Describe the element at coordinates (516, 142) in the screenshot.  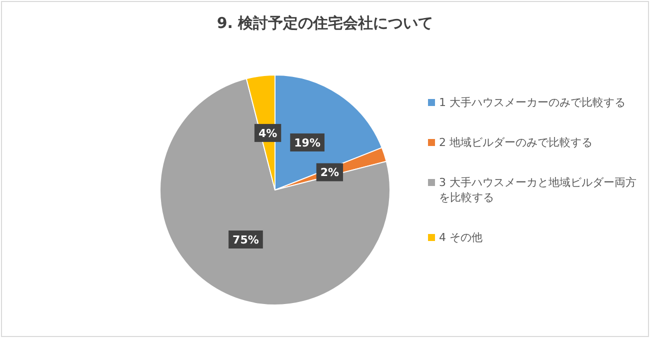
I see `legend-label: 2 地域ビルダーのみで比較する` at that location.